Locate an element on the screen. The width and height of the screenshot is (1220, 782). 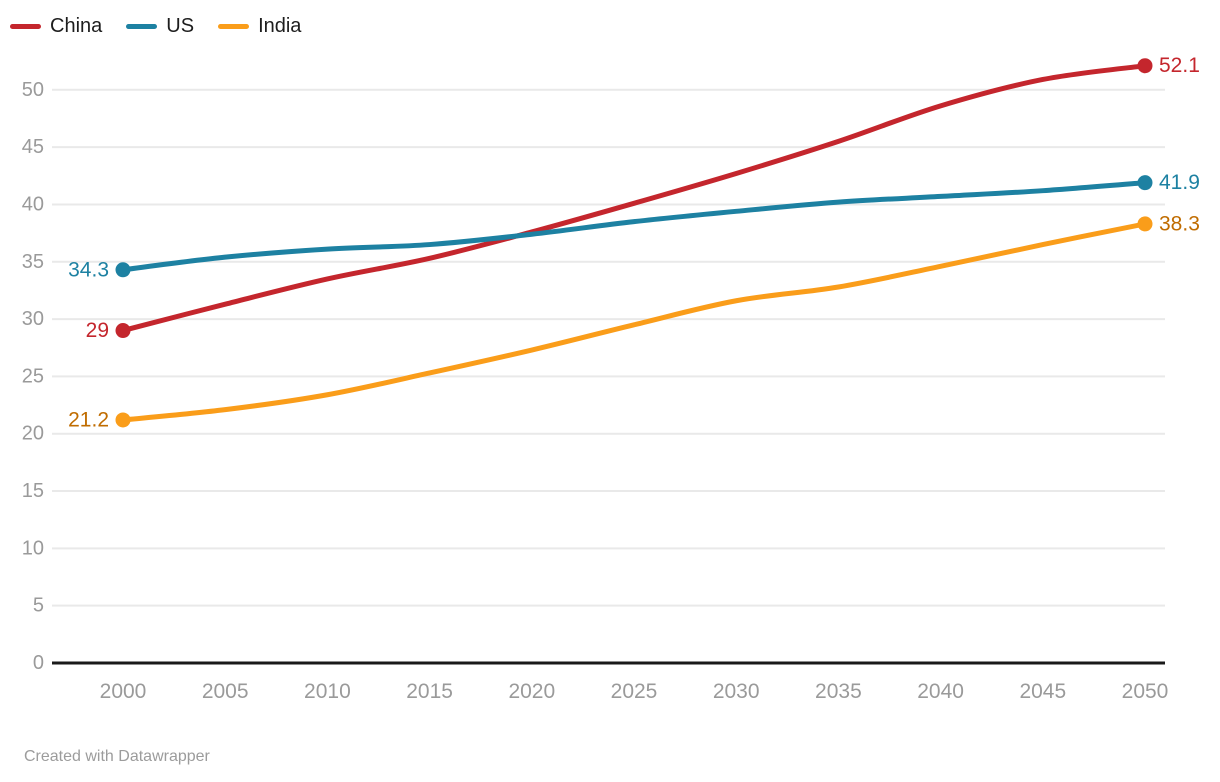
legend-item-china: China is located at coordinates (56, 26).